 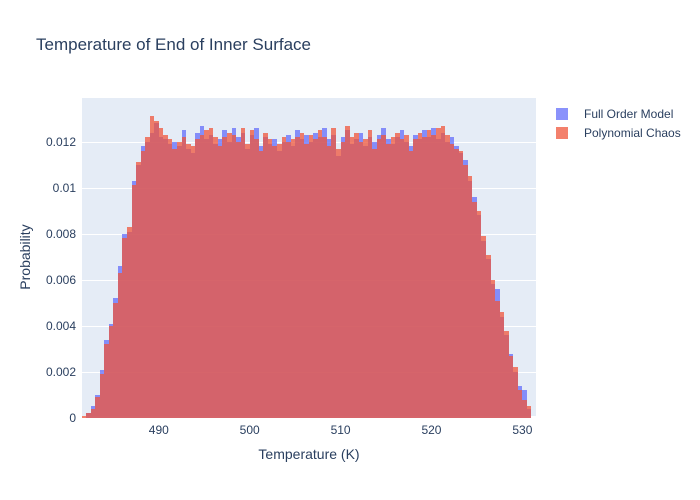 I want to click on x-axis-title: Temperature (K), so click(x=309, y=454).